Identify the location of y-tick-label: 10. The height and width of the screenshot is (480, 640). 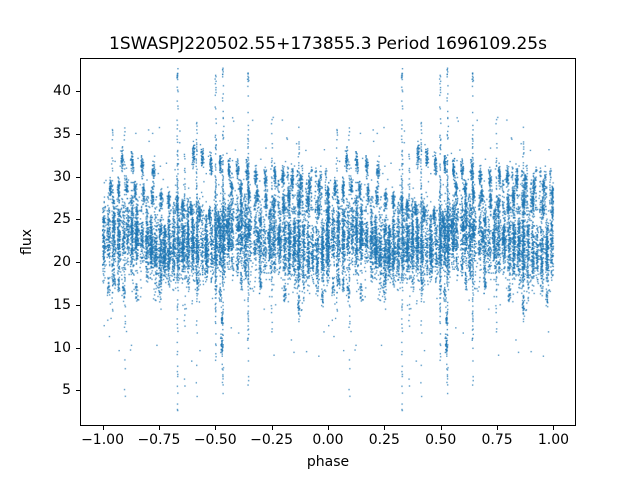
(62, 347).